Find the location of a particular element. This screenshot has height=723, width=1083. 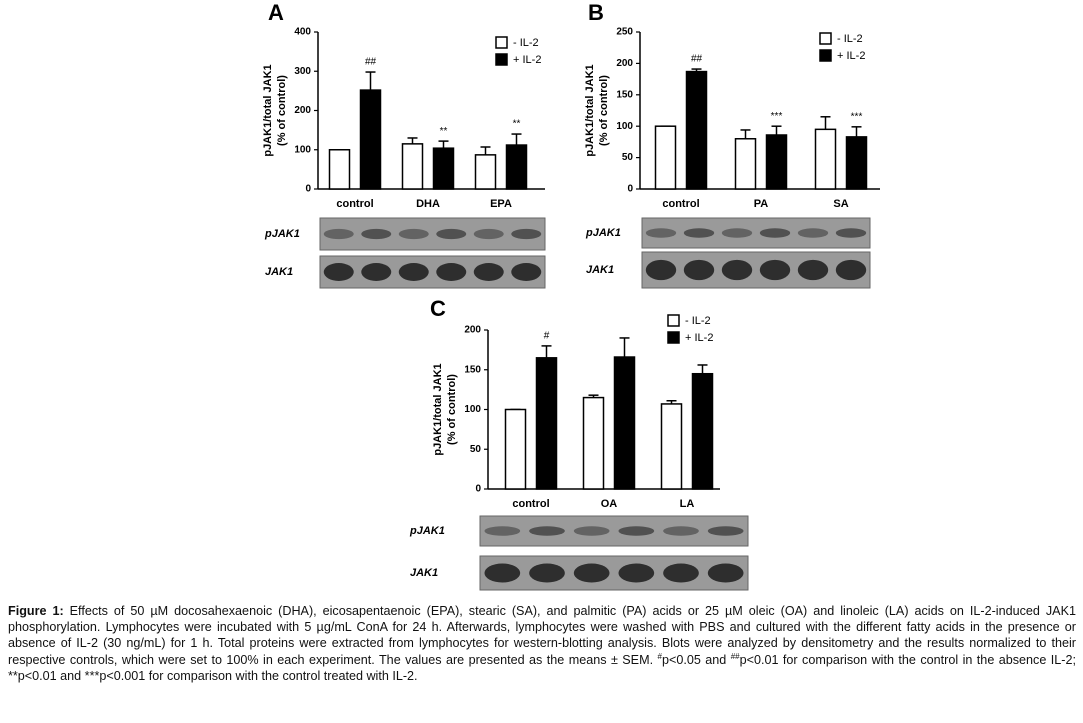

x-tick-label: LA is located at coordinates (687, 504).